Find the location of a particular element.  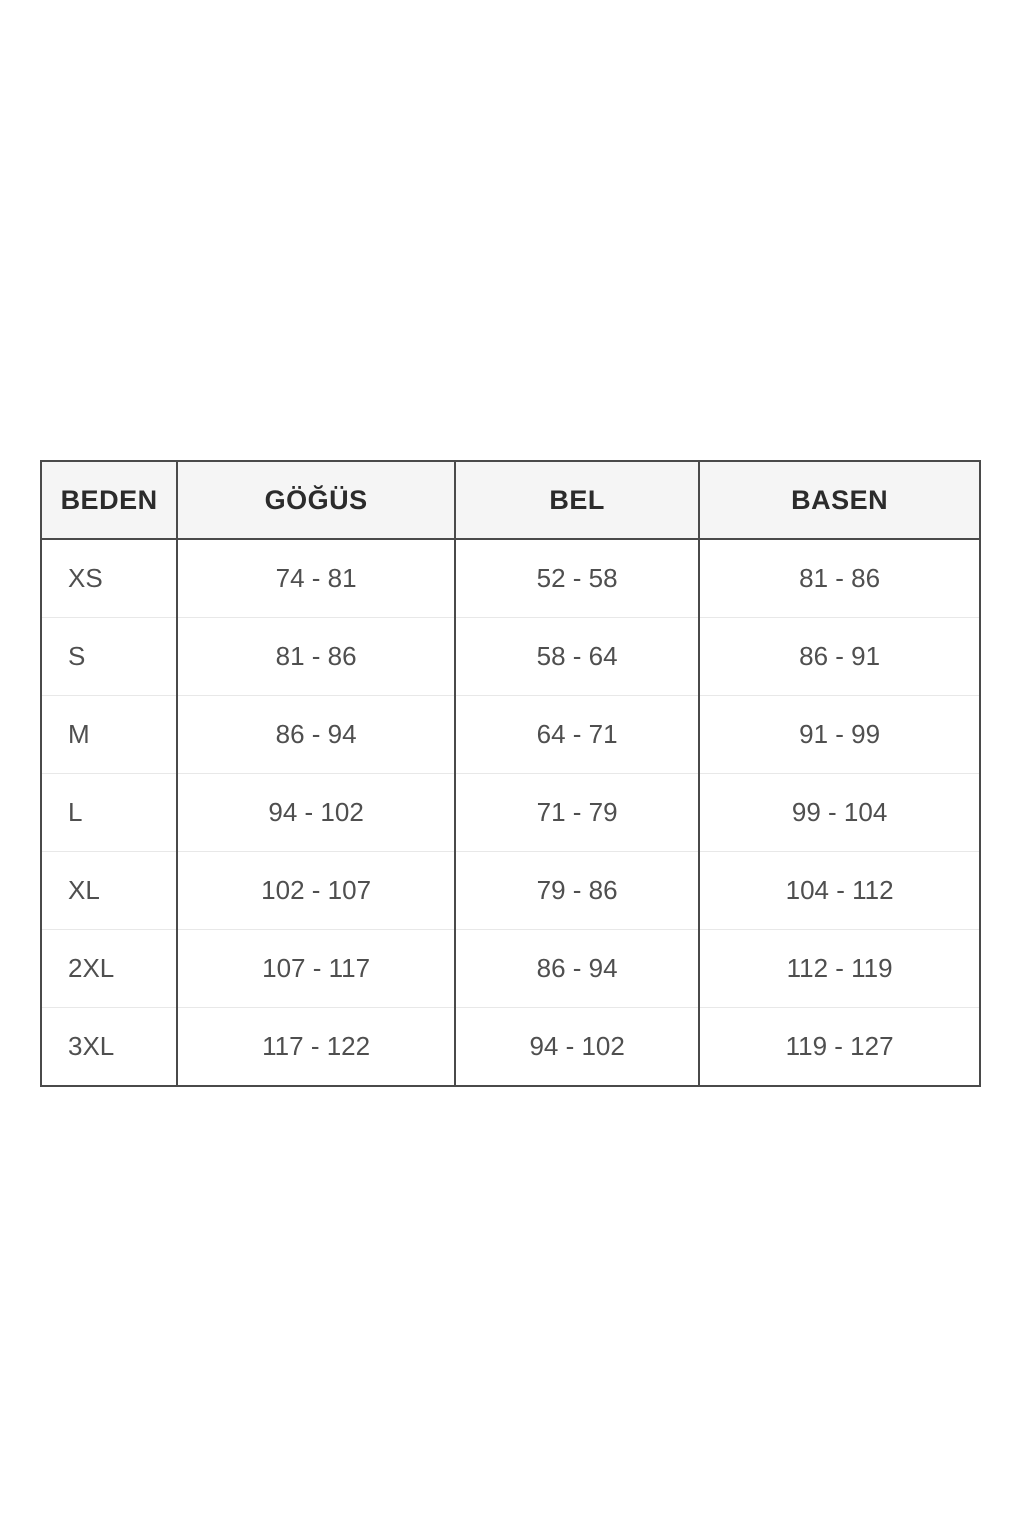

bel-cell: 64 - 71 is located at coordinates (577, 734).